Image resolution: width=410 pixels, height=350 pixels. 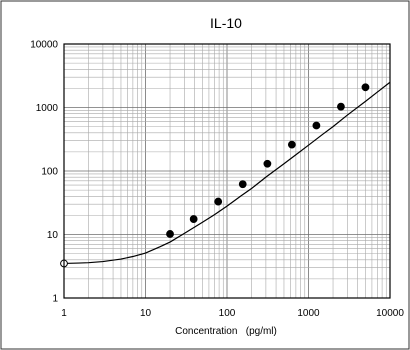 I want to click on x-tick-labels: 1 10 100 1000 10000, so click(x=232, y=313).